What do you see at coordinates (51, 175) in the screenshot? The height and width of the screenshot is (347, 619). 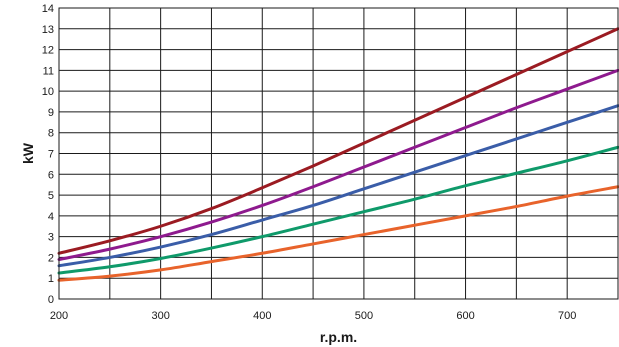 I see `y-tick-label: 6` at bounding box center [51, 175].